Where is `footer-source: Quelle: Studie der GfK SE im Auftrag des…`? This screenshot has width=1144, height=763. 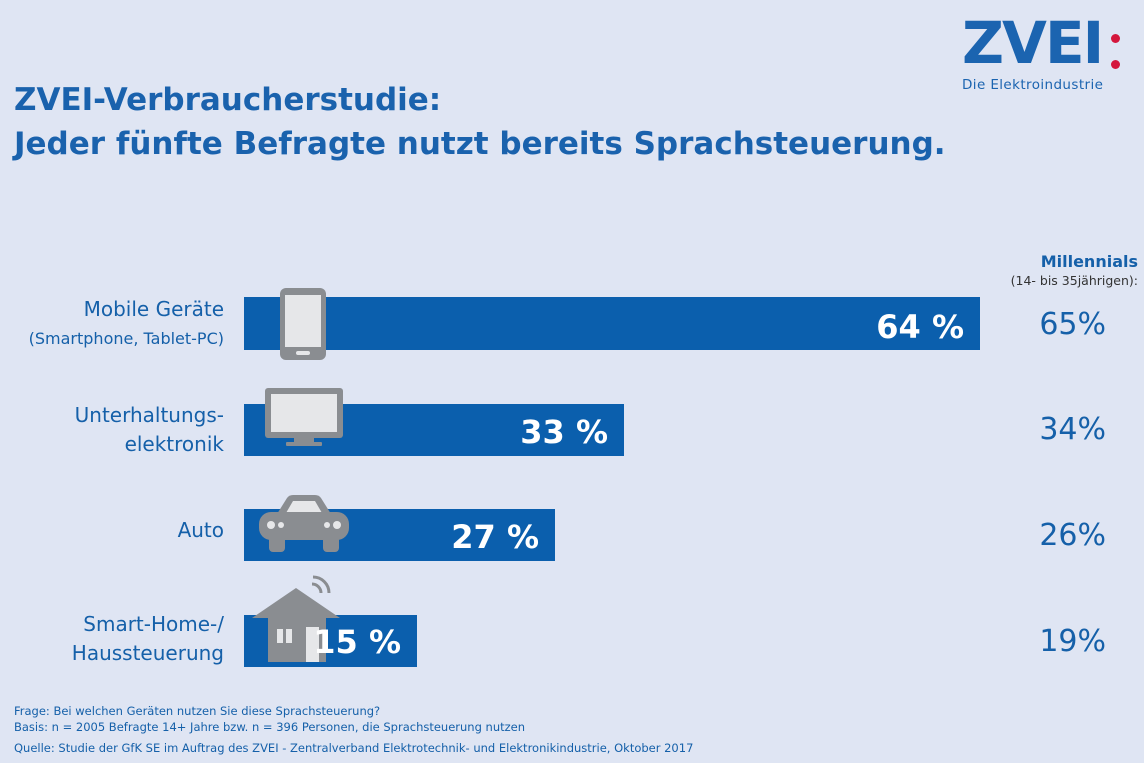 footer-source: Quelle: Studie der GfK SE im Auftrag des… is located at coordinates (354, 748).